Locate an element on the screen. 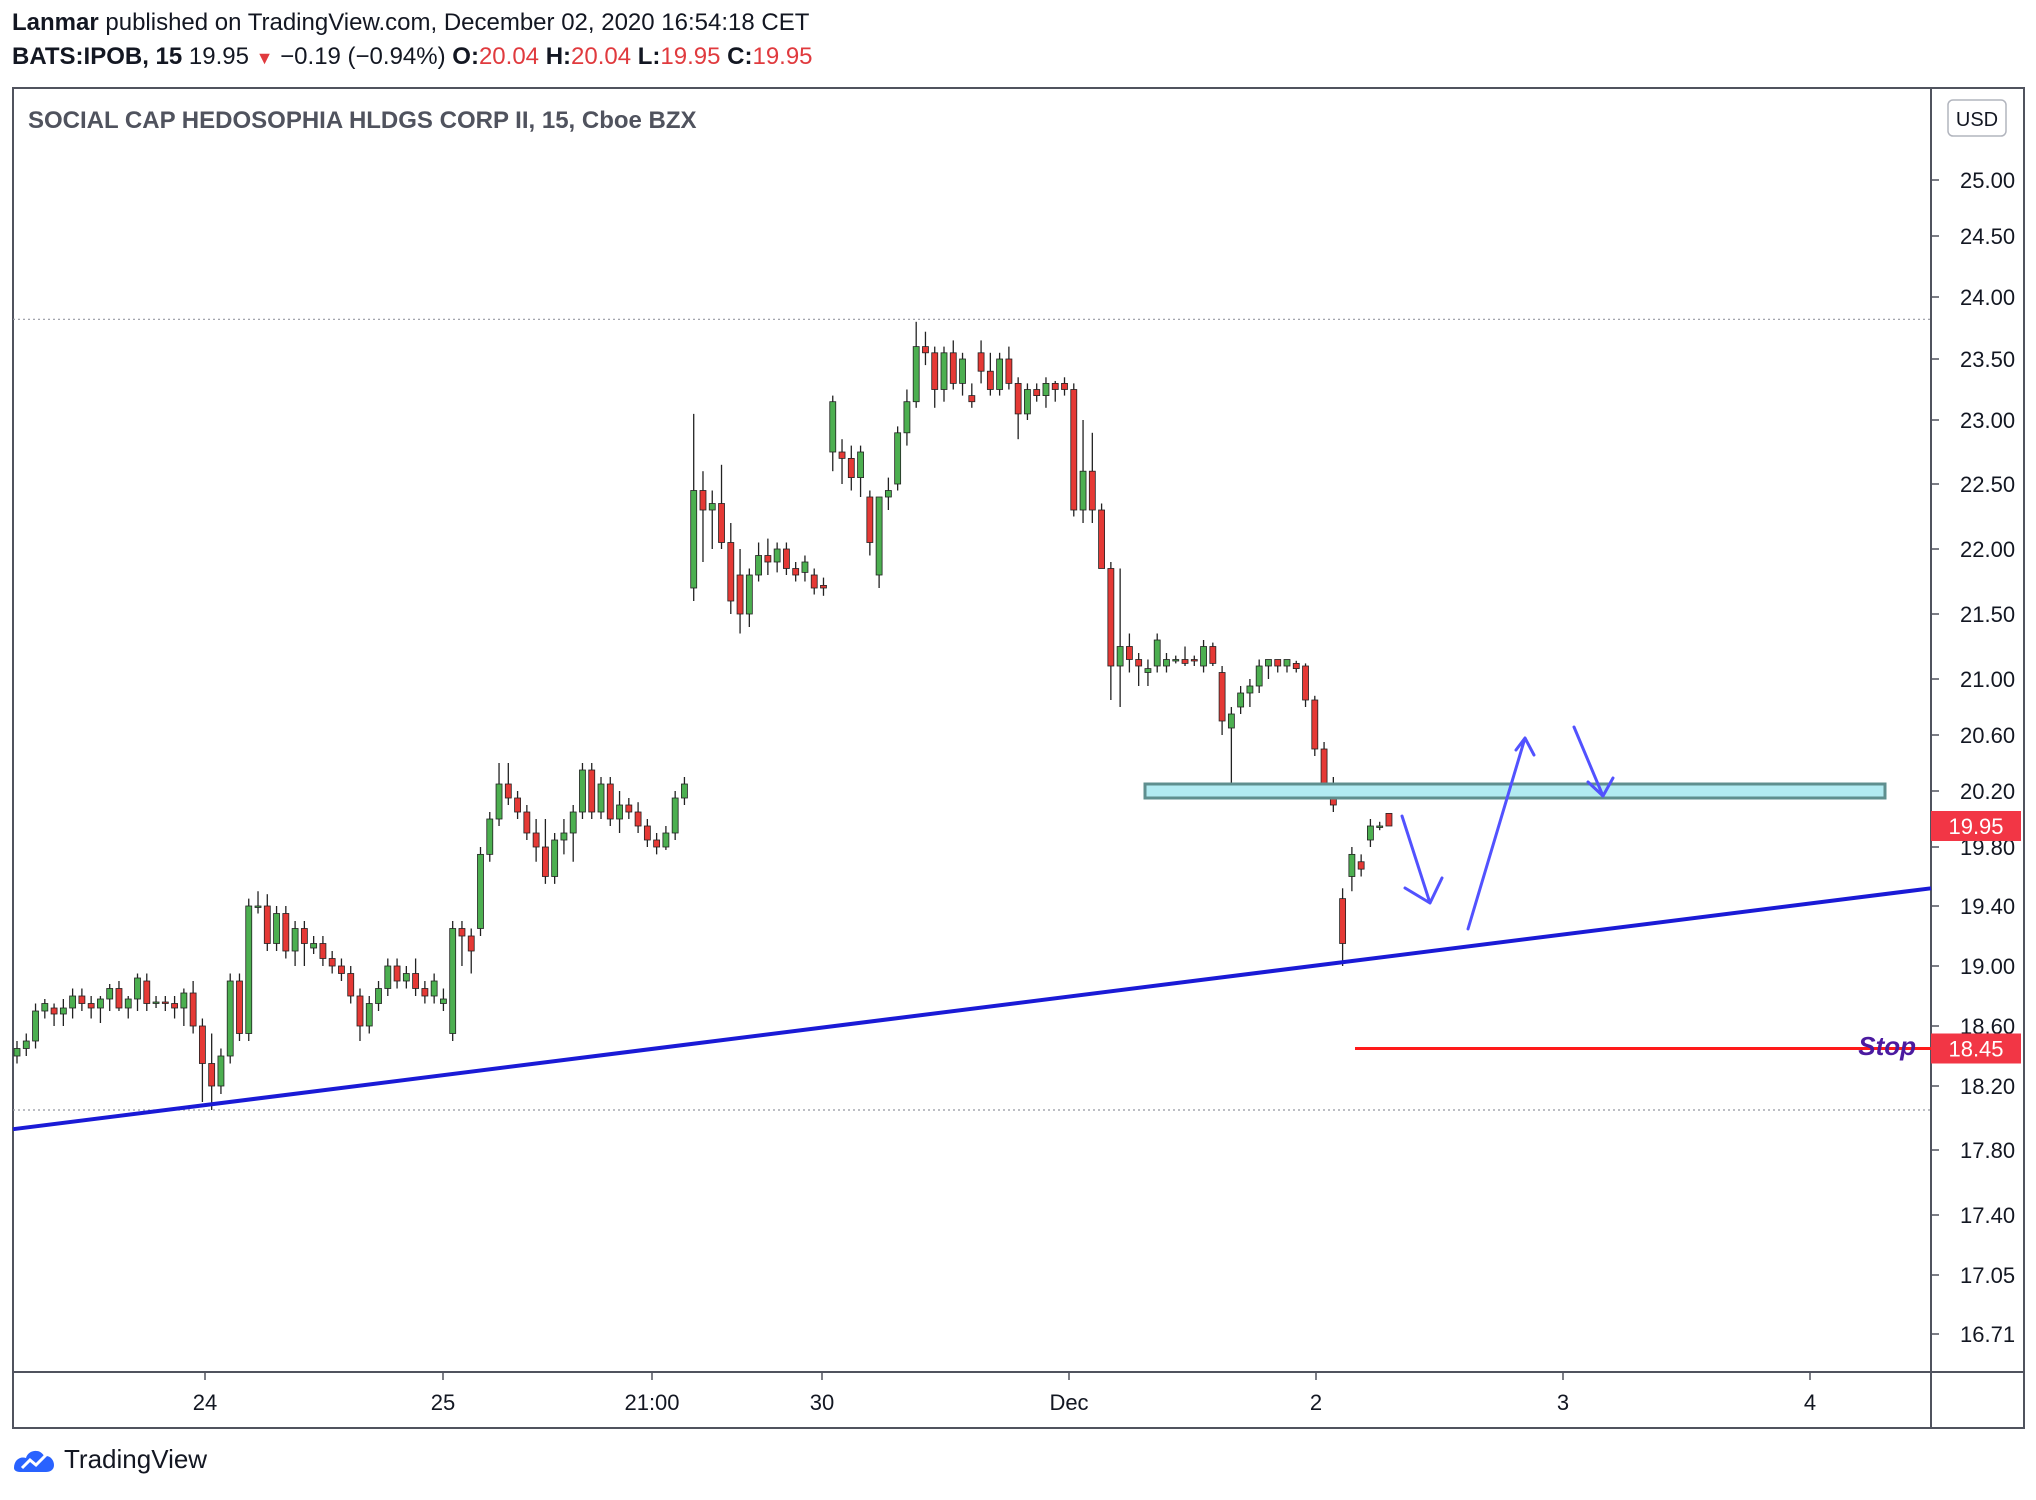 The width and height of the screenshot is (2036, 1500). y-tick-label: 21.50 is located at coordinates (1987, 614).